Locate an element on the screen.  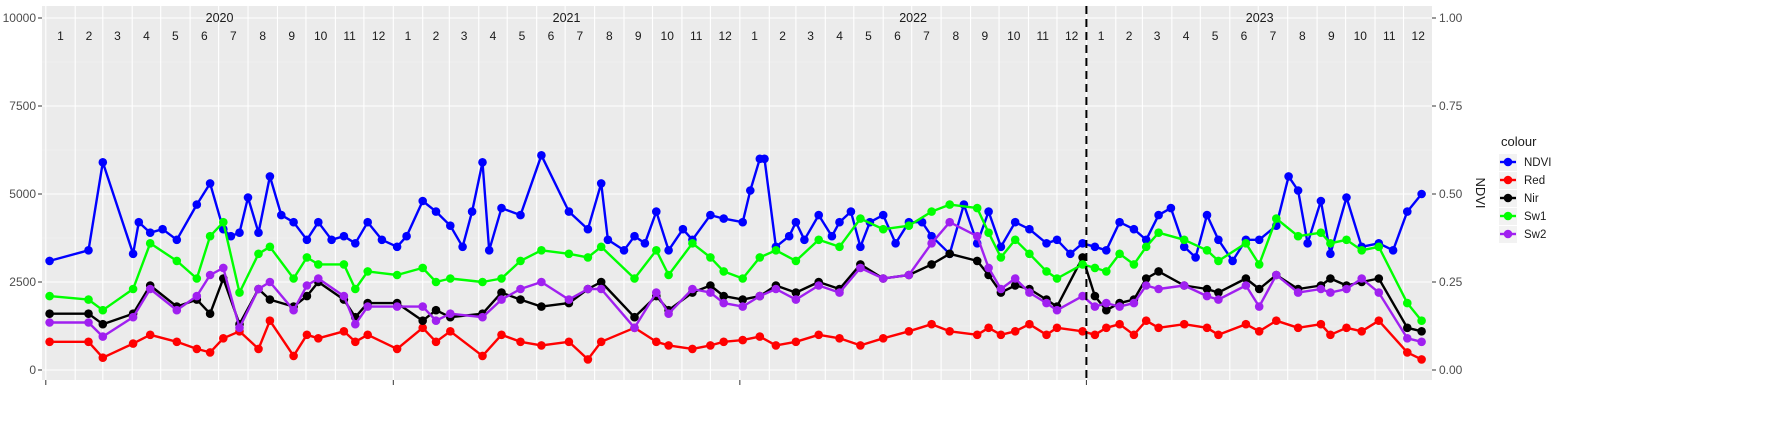
legend-label-ndvi: NDVI is located at coordinates (1537, 163).